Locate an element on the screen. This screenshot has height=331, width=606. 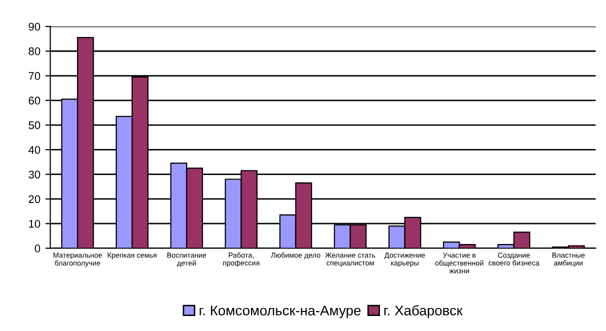
y-tick-label: 80 is located at coordinates (34, 51).